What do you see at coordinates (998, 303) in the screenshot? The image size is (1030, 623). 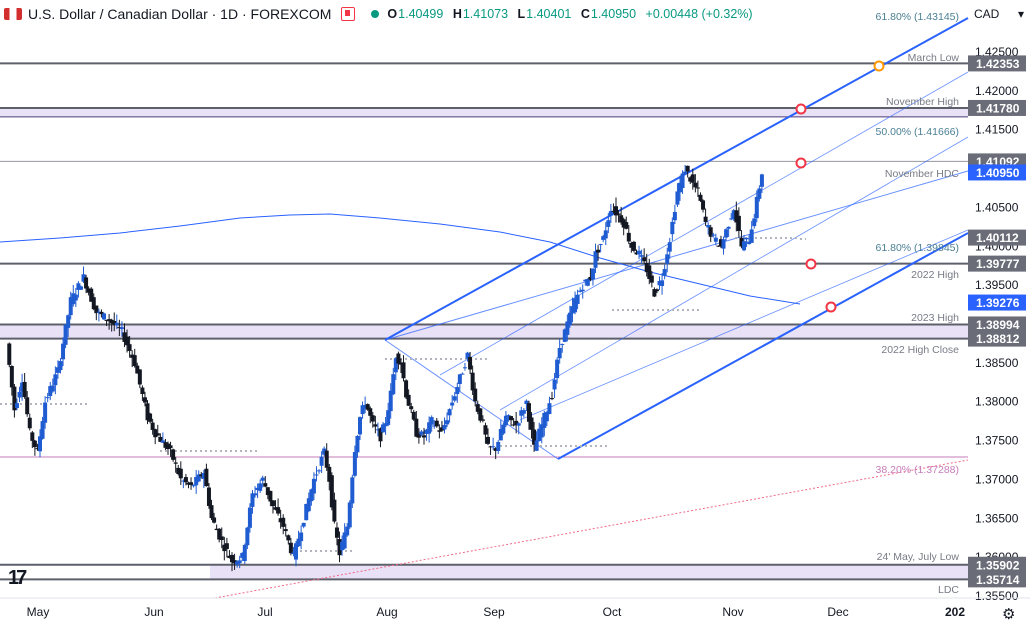 I see `price-badge-label: 1.39276` at bounding box center [998, 303].